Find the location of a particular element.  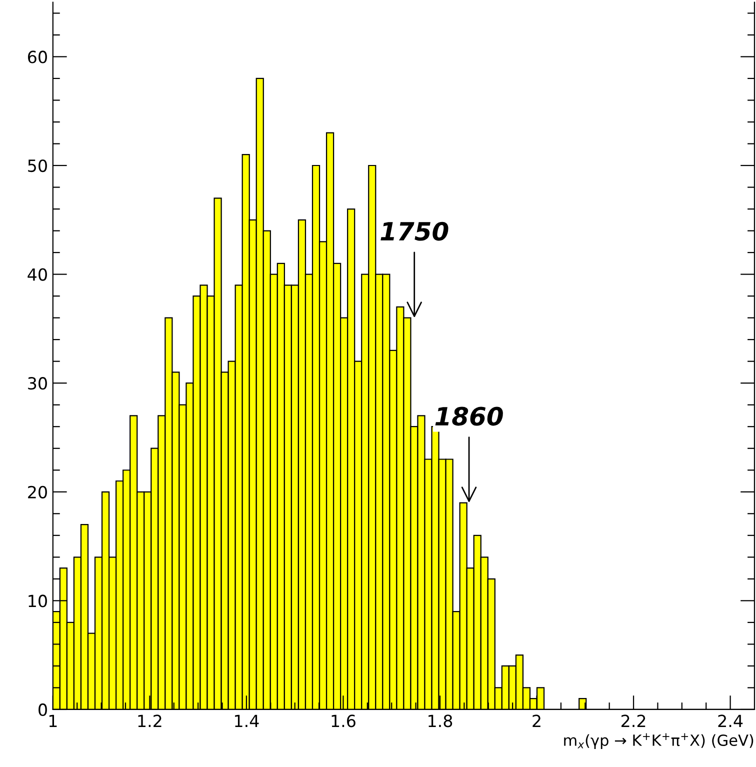

x-tick-label: 2 is located at coordinates (536, 720).